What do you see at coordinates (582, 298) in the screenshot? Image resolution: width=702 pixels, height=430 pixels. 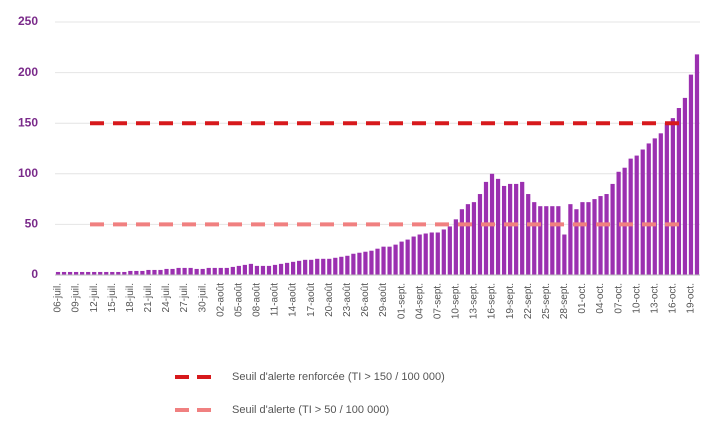 I see `x-tick-label: 01-oct.` at bounding box center [582, 298].